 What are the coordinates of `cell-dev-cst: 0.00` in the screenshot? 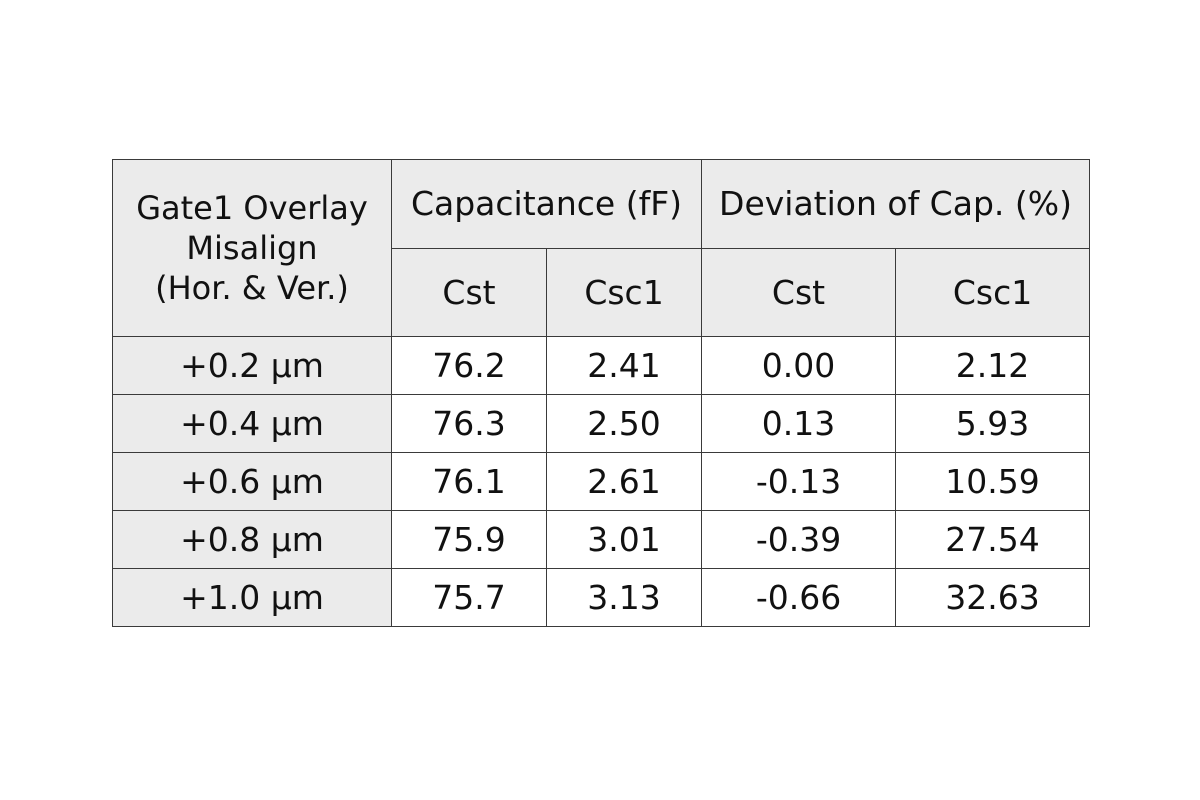 It's located at (799, 365).